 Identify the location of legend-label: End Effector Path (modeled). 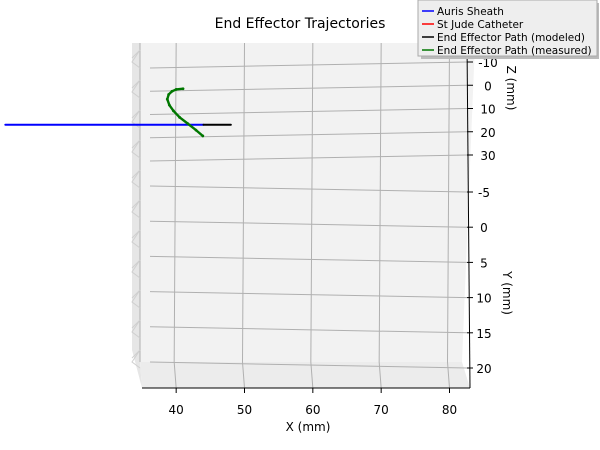
(511, 38).